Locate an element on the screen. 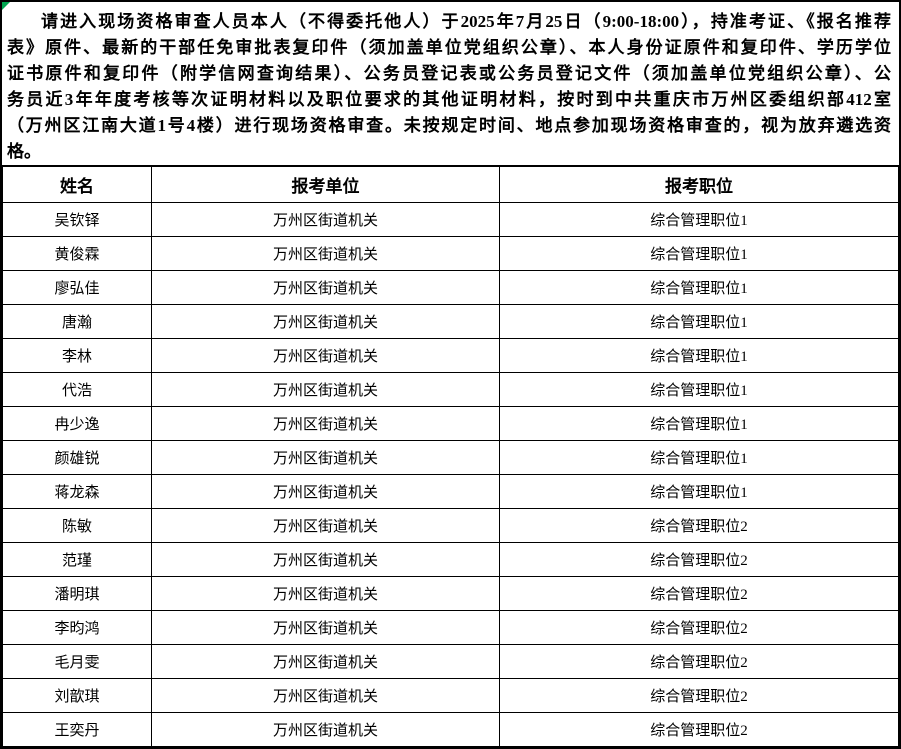  cell-name: 颜雄锐 is located at coordinates (77, 457).